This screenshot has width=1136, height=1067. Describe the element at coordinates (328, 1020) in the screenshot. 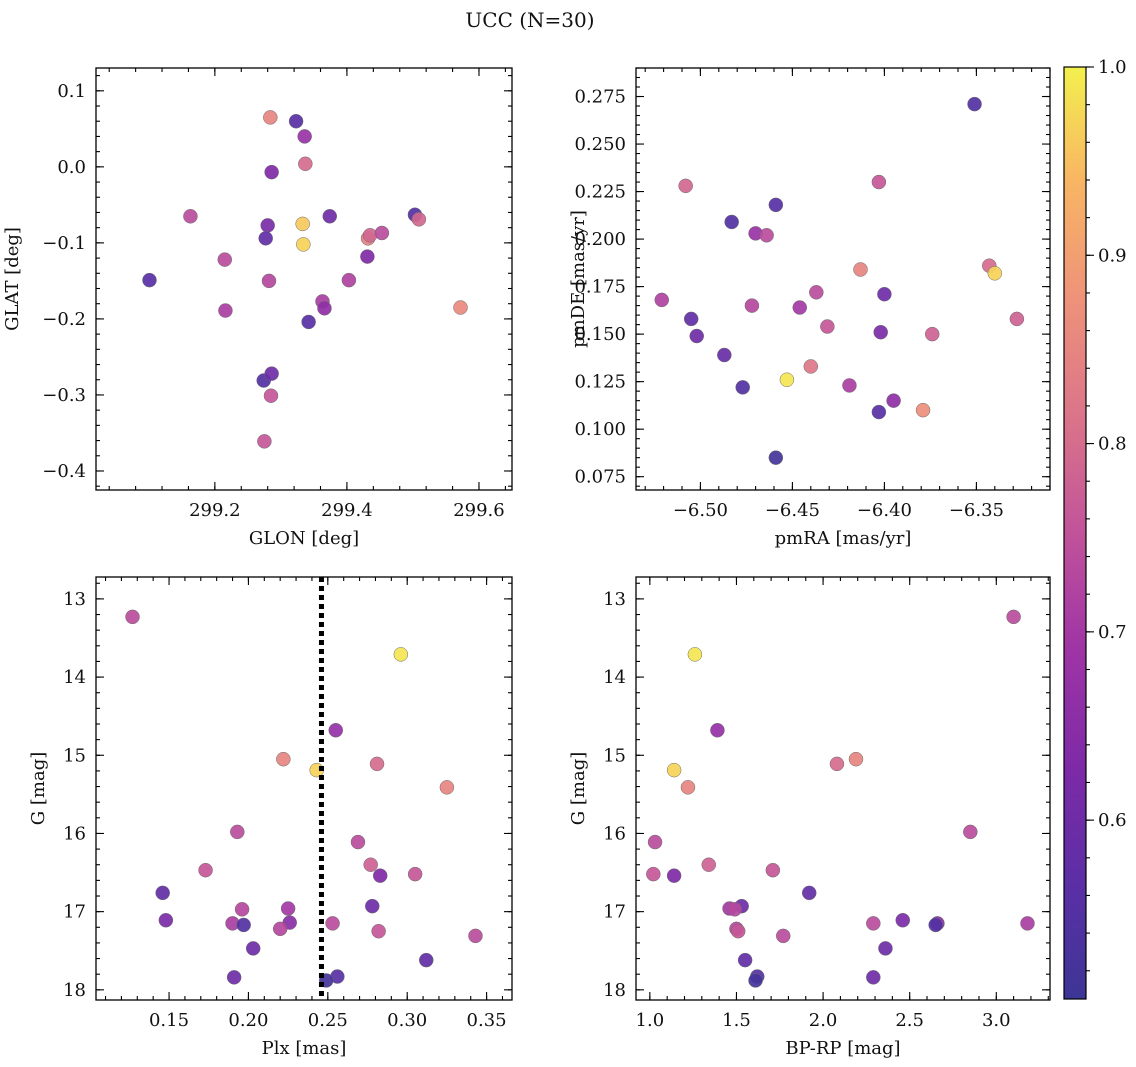

I see `x-tick-label: 0.25` at that location.